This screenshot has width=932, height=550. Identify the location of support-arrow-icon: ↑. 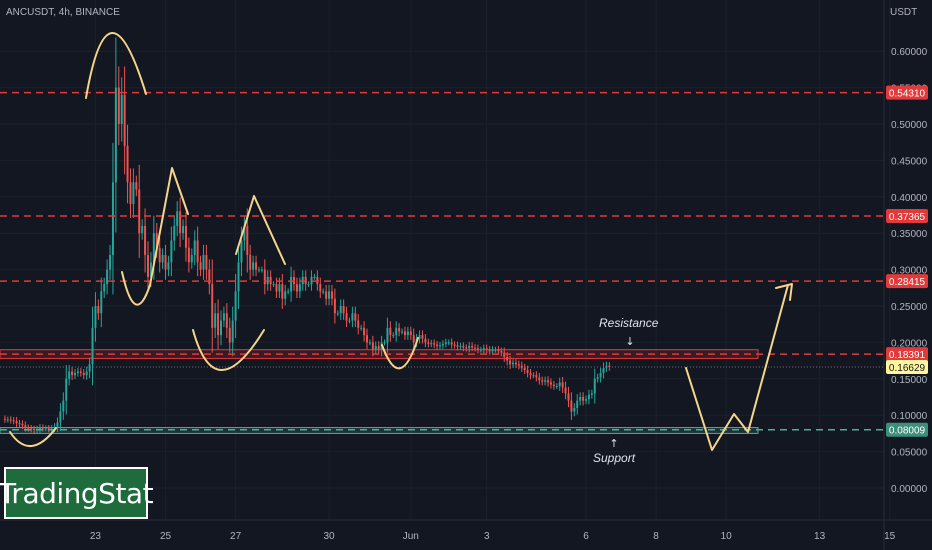
(613, 443).